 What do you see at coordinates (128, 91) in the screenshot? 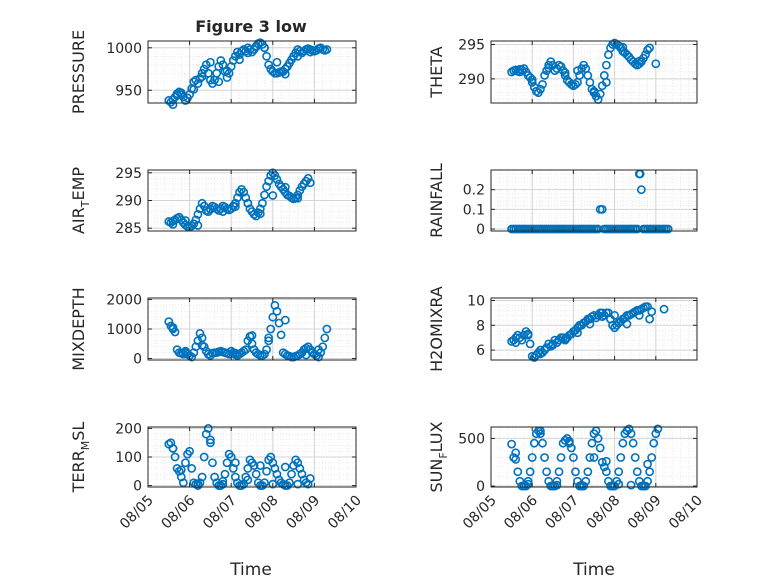
I see `y-tick-label: 950` at bounding box center [128, 91].